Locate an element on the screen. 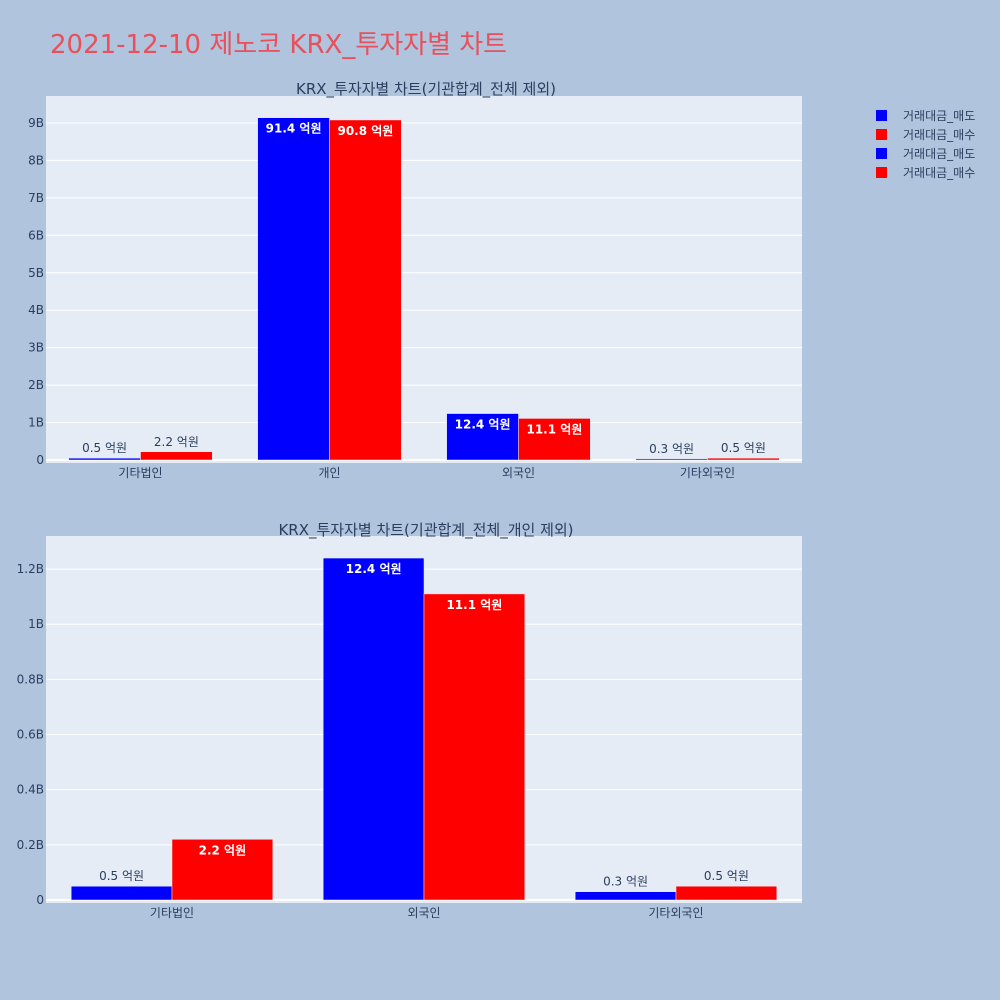 The width and height of the screenshot is (1000, 1000). y-tick-label: 0.6B is located at coordinates (30, 735).